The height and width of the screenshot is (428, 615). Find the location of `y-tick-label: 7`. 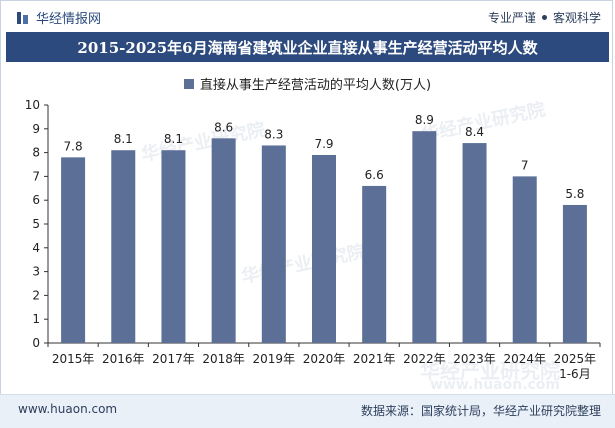

y-tick-label: 7 is located at coordinates (36, 176).